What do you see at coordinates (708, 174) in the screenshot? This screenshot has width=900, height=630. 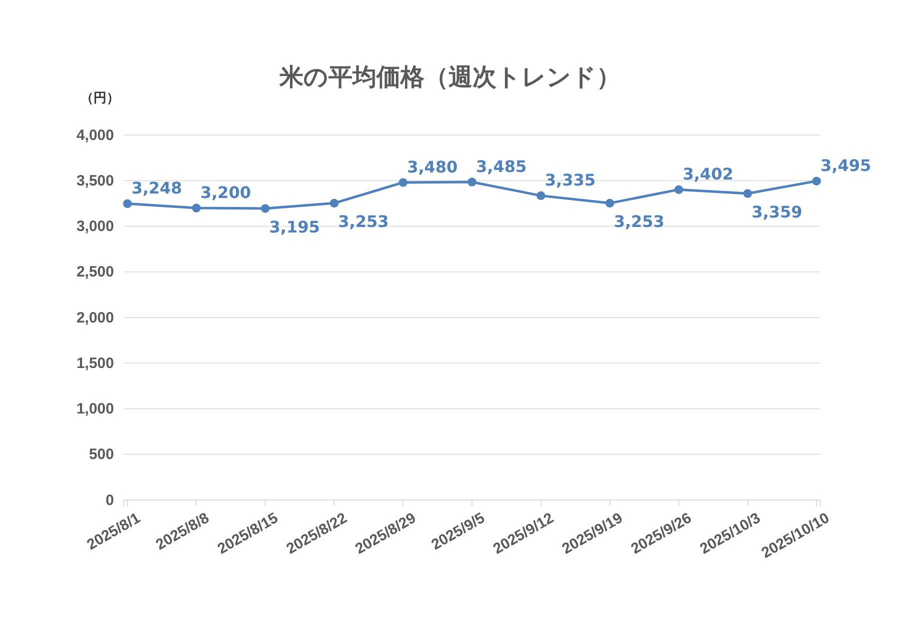 I see `data-label: 3,402` at bounding box center [708, 174].